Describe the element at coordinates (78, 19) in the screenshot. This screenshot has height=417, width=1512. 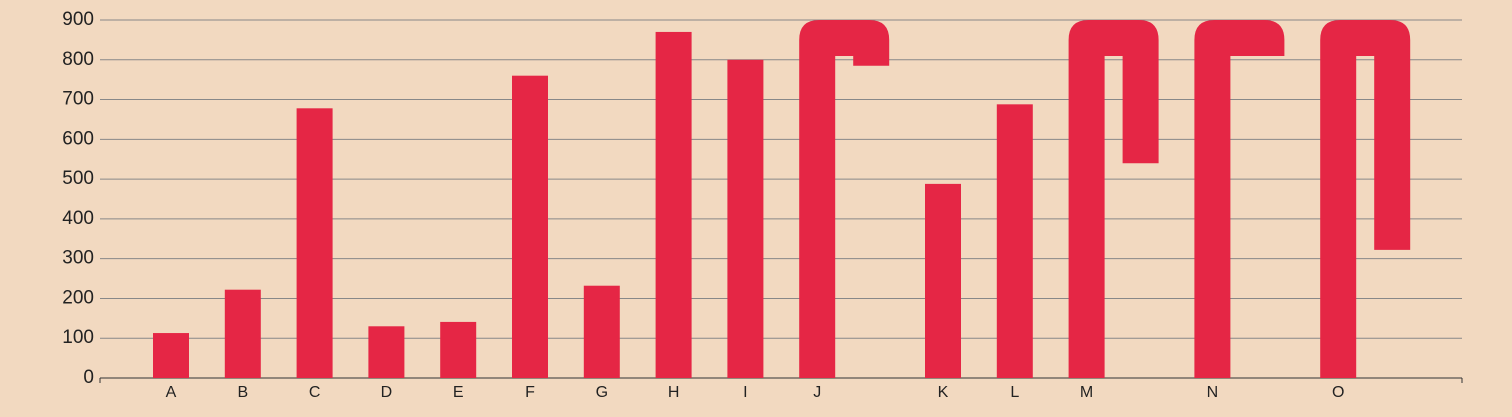
I see `y-tick-label: 900` at that location.